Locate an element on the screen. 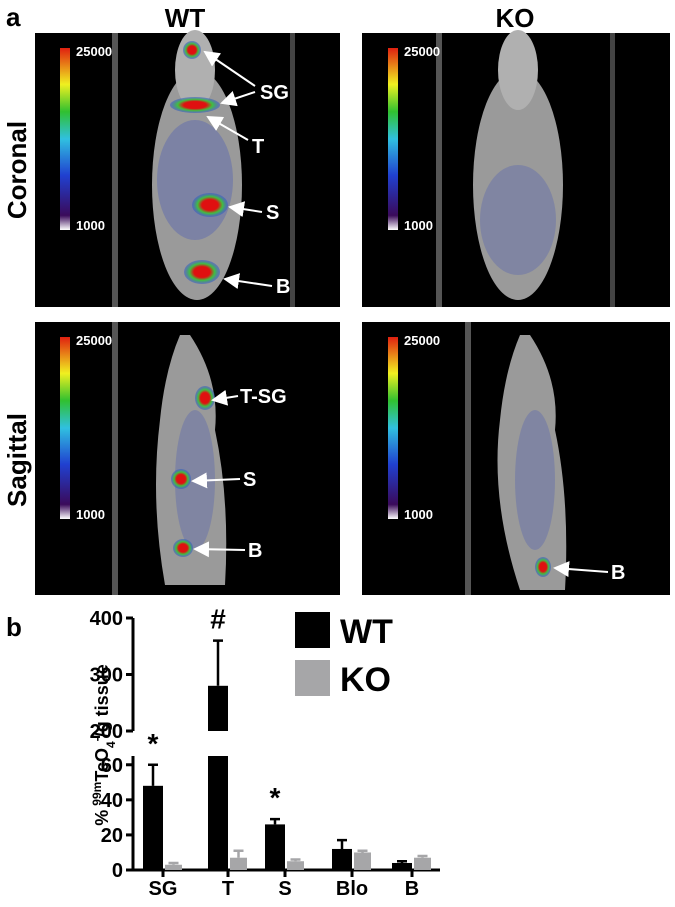  panel-label: a is located at coordinates (13, 17).